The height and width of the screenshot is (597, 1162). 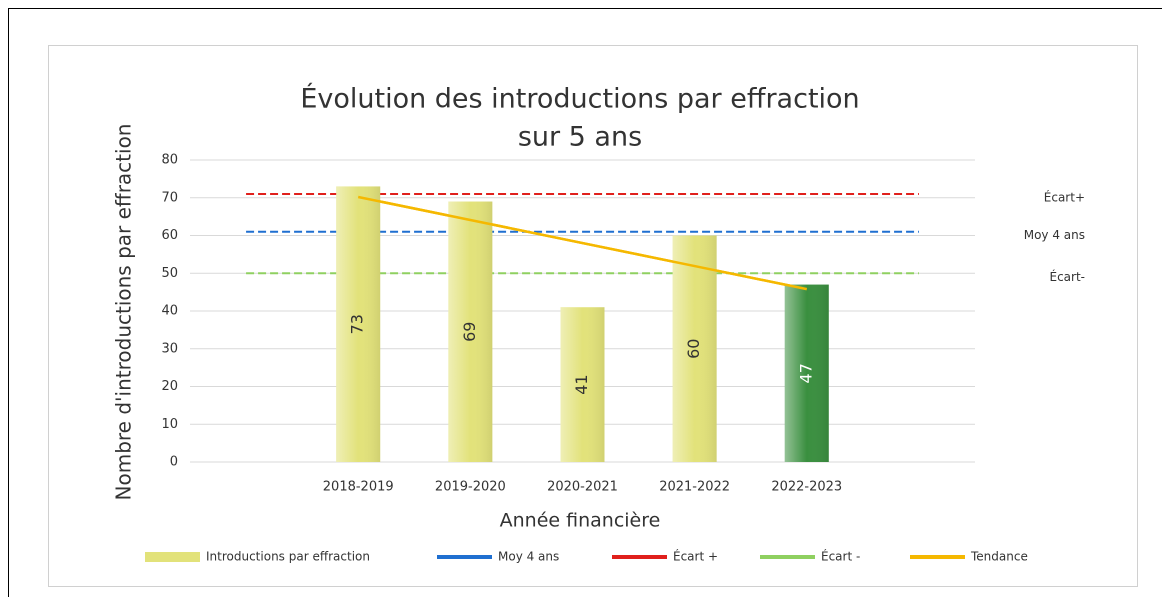 What do you see at coordinates (124, 312) in the screenshot?
I see `y-axis-title: Nombre d'introductions par effraction` at bounding box center [124, 312].